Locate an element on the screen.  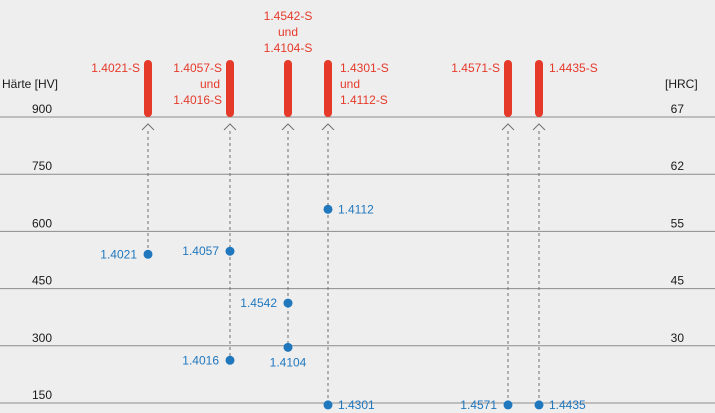
hv-tick-label: 750 is located at coordinates (42, 166).